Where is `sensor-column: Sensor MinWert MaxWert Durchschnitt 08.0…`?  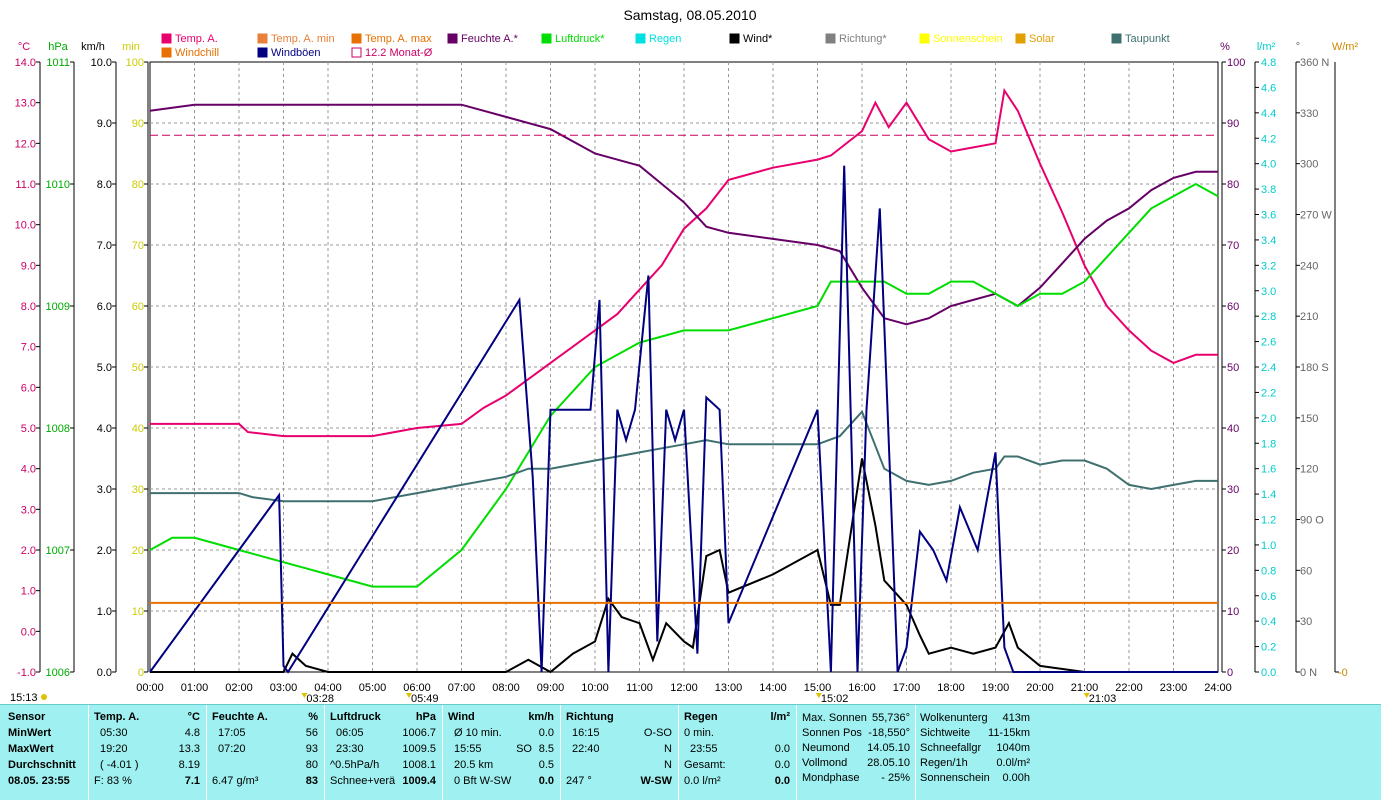 sensor-column: Sensor MinWert MaxWert Durchschnitt 08.0… is located at coordinates (47, 749).